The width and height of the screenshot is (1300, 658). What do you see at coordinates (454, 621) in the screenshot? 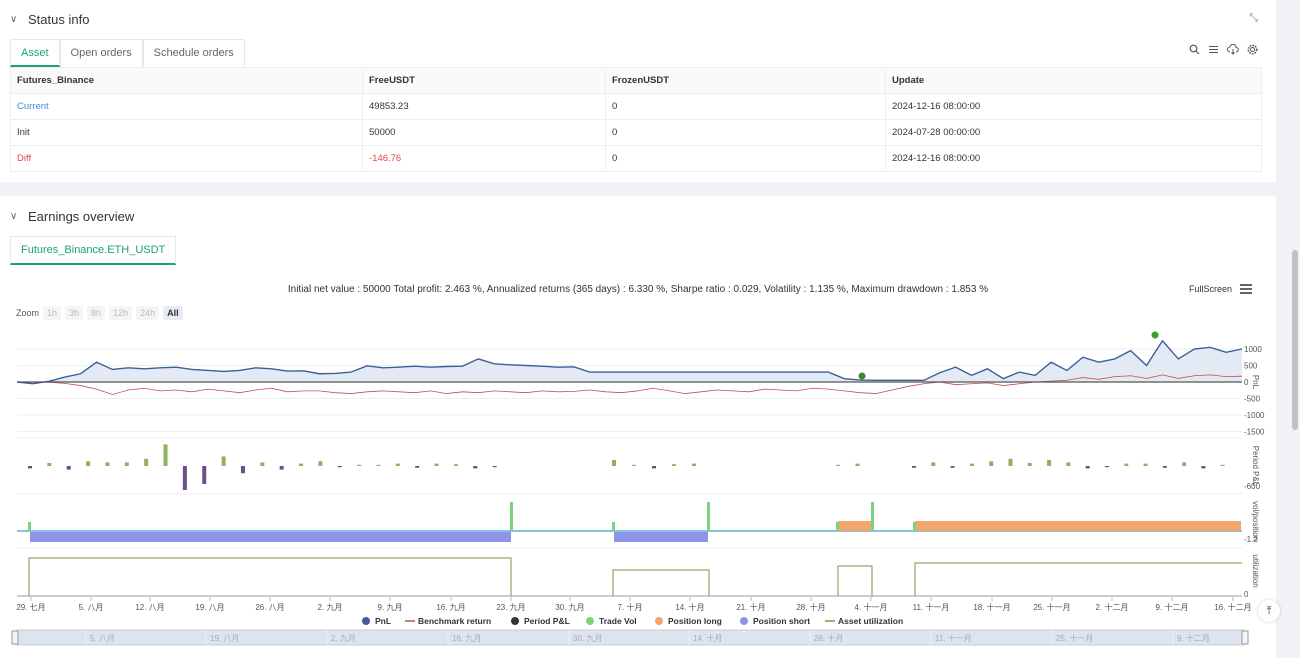
I see `legend-label: Benchmark return` at bounding box center [454, 621].